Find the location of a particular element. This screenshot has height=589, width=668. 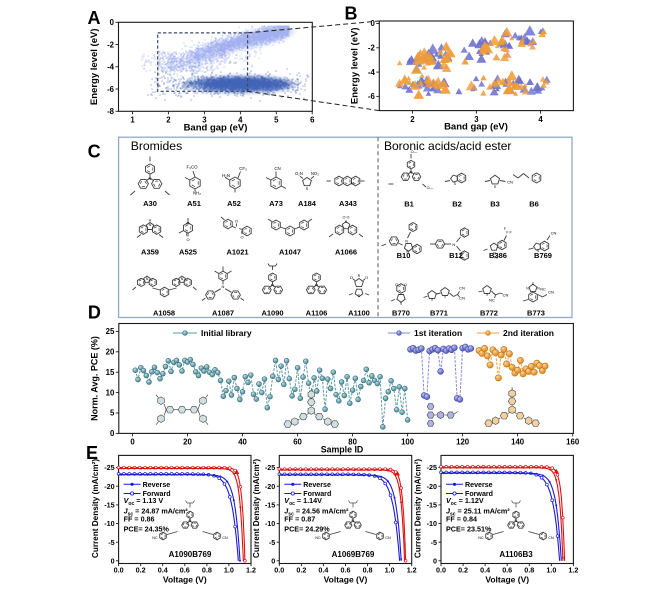

svg-text: C is located at coordinates (94, 151).